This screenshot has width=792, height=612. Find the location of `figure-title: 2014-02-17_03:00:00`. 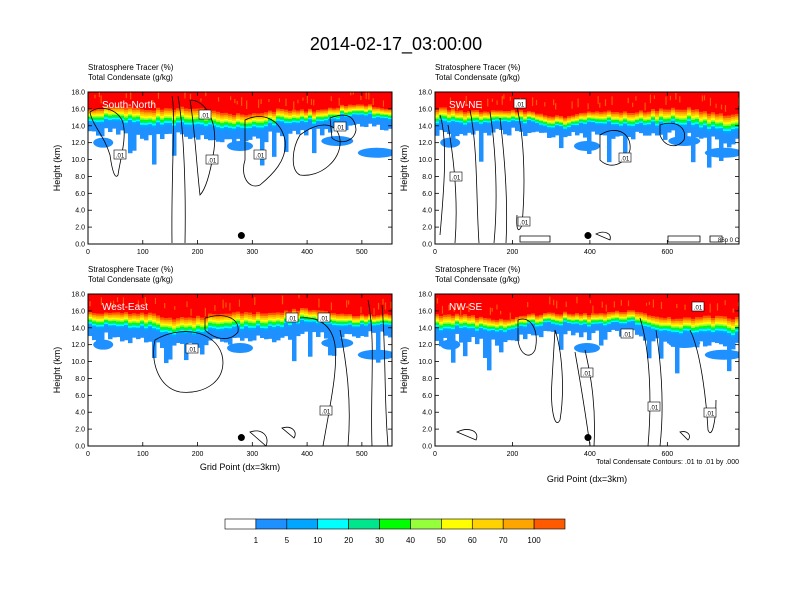

figure-title: 2014-02-17_03:00:00 is located at coordinates (396, 44).